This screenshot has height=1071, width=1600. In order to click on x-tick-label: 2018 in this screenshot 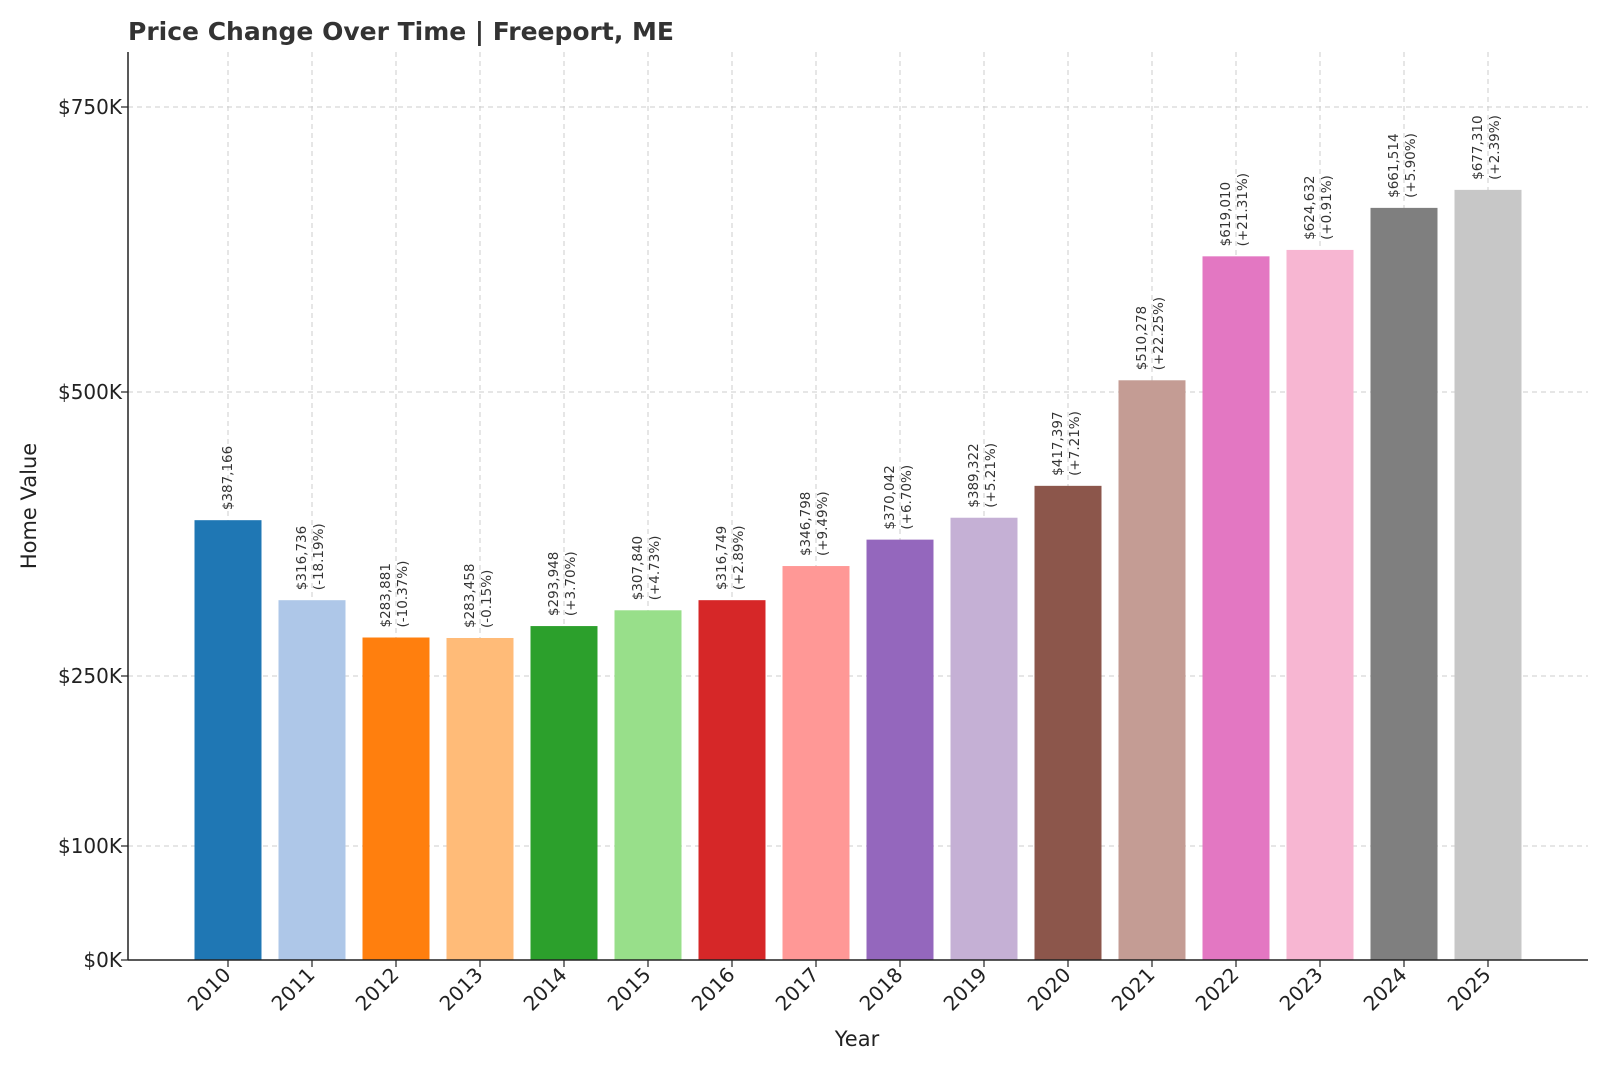, I will do `click(881, 989)`.